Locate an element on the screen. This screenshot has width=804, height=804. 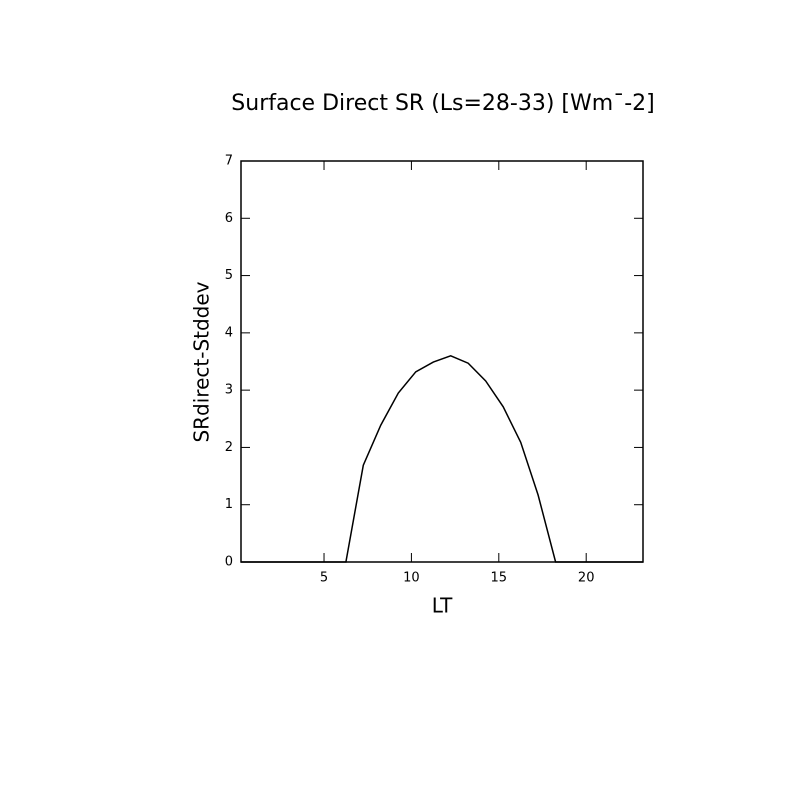
y-tick-label: 7 is located at coordinates (229, 161).